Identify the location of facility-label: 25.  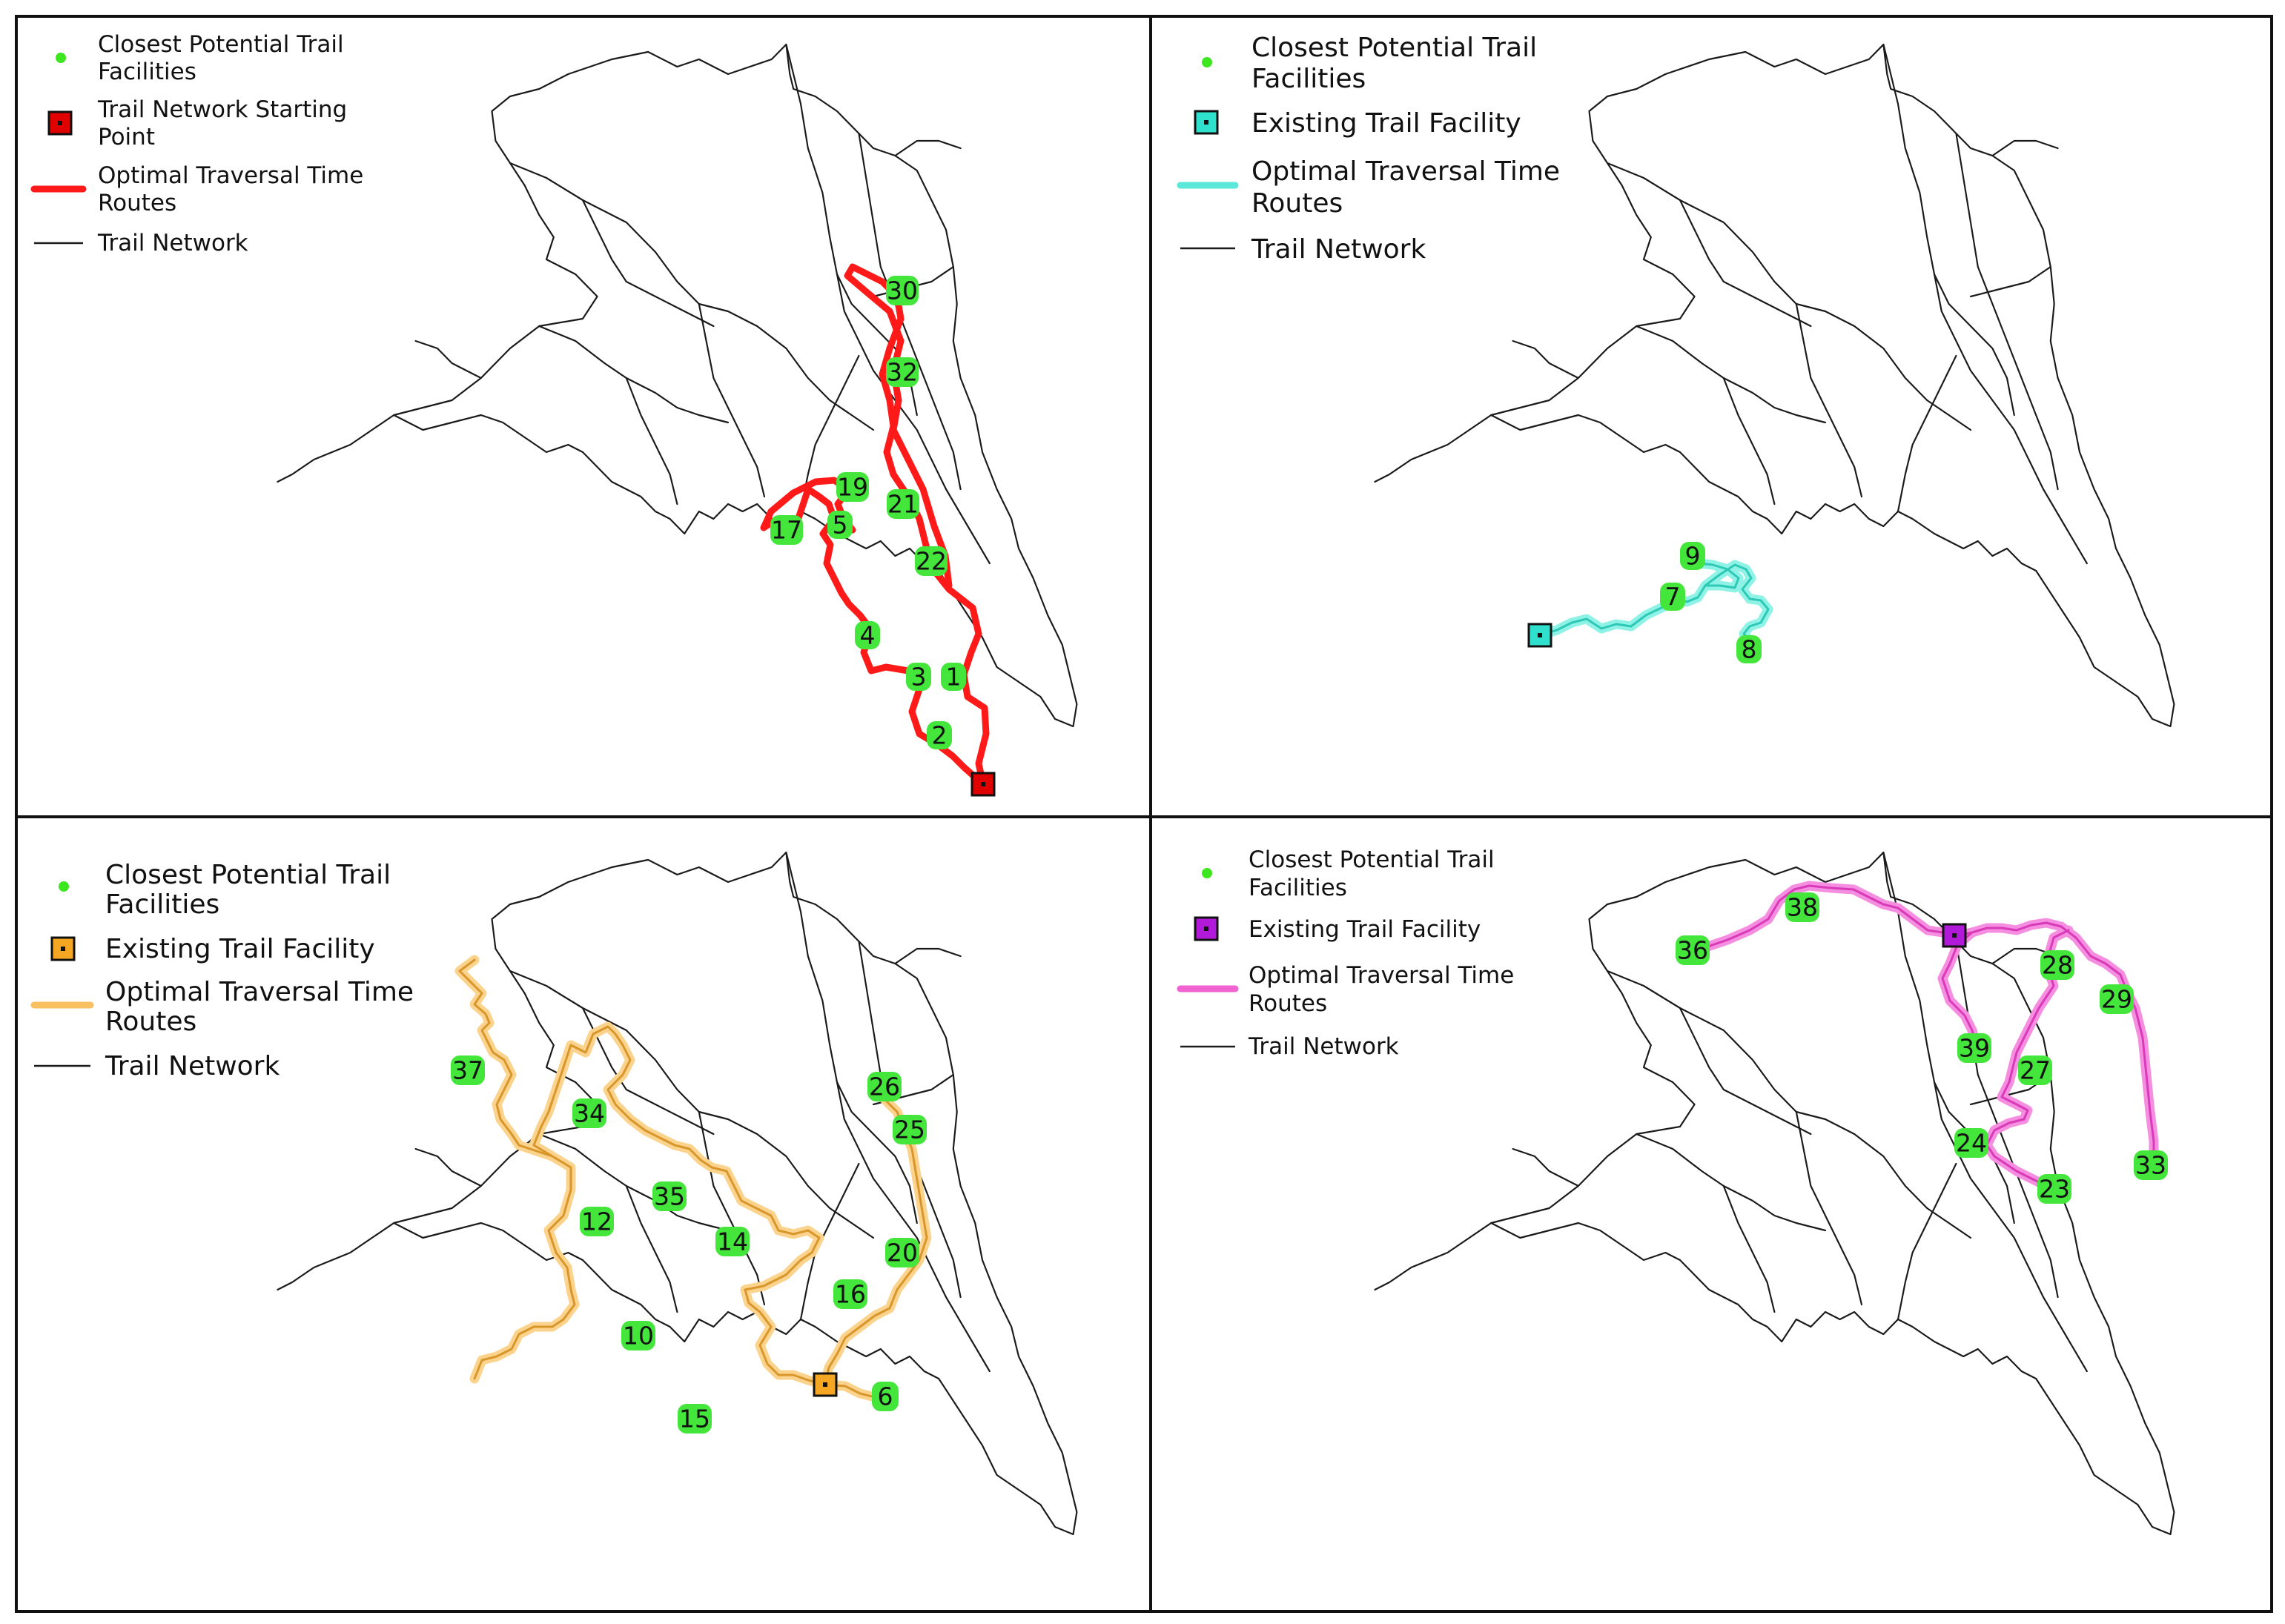
(909, 1130).